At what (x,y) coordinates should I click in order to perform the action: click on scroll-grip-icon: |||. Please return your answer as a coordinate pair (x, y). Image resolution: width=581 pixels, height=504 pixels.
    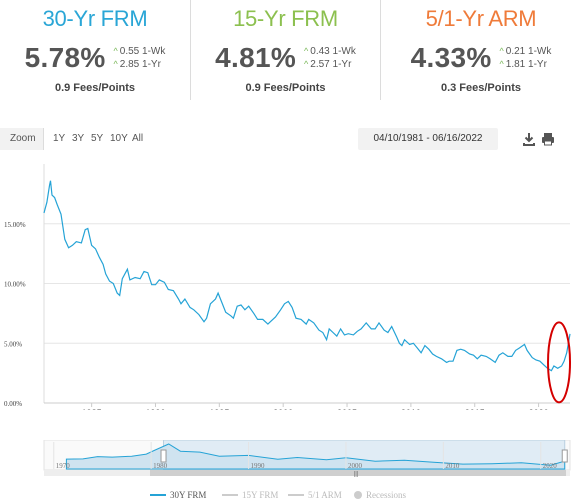
    Looking at the image, I should click on (356, 475).